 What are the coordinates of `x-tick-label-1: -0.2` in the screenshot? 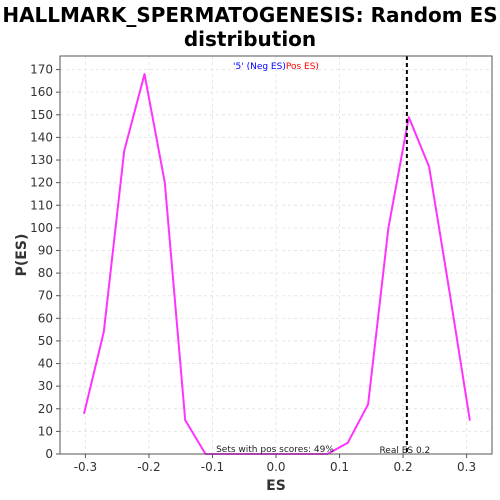 It's located at (148, 467).